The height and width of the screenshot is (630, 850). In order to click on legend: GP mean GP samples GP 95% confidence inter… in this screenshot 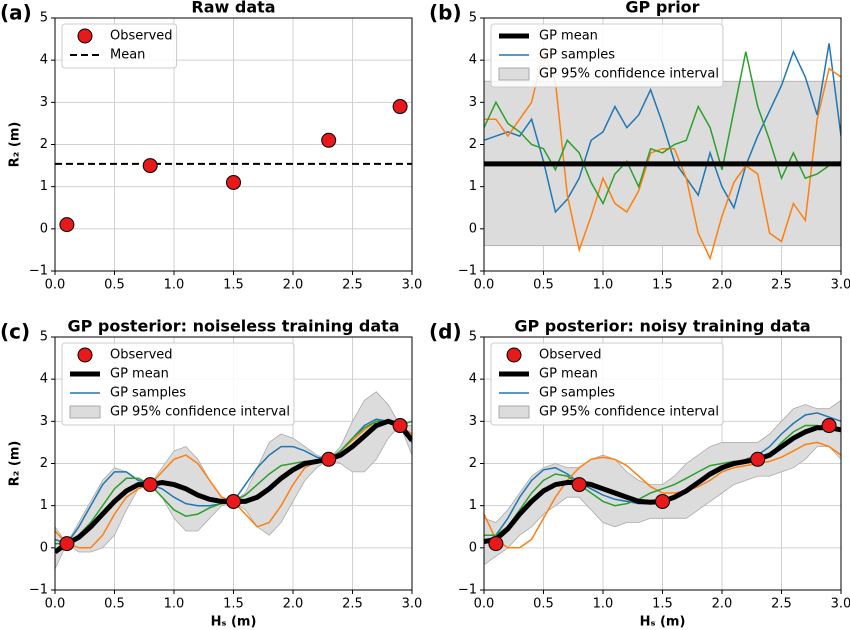, I will do `click(607, 55)`.